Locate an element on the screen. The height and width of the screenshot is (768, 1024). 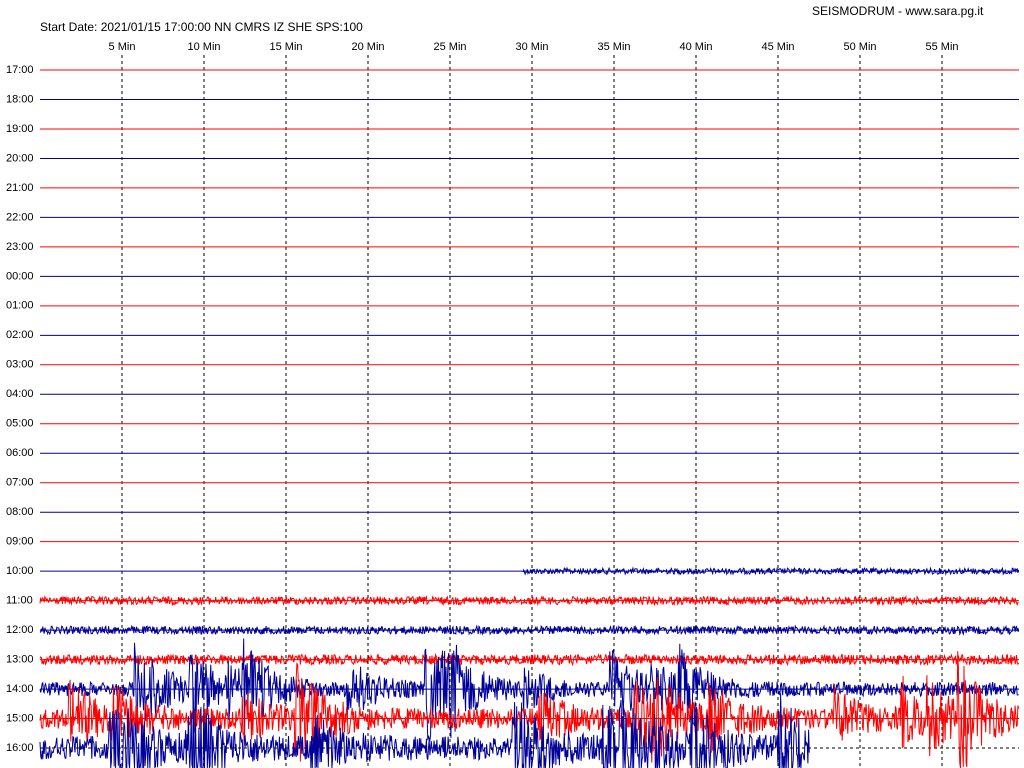
hour-label: 10:00 is located at coordinates (20, 571).